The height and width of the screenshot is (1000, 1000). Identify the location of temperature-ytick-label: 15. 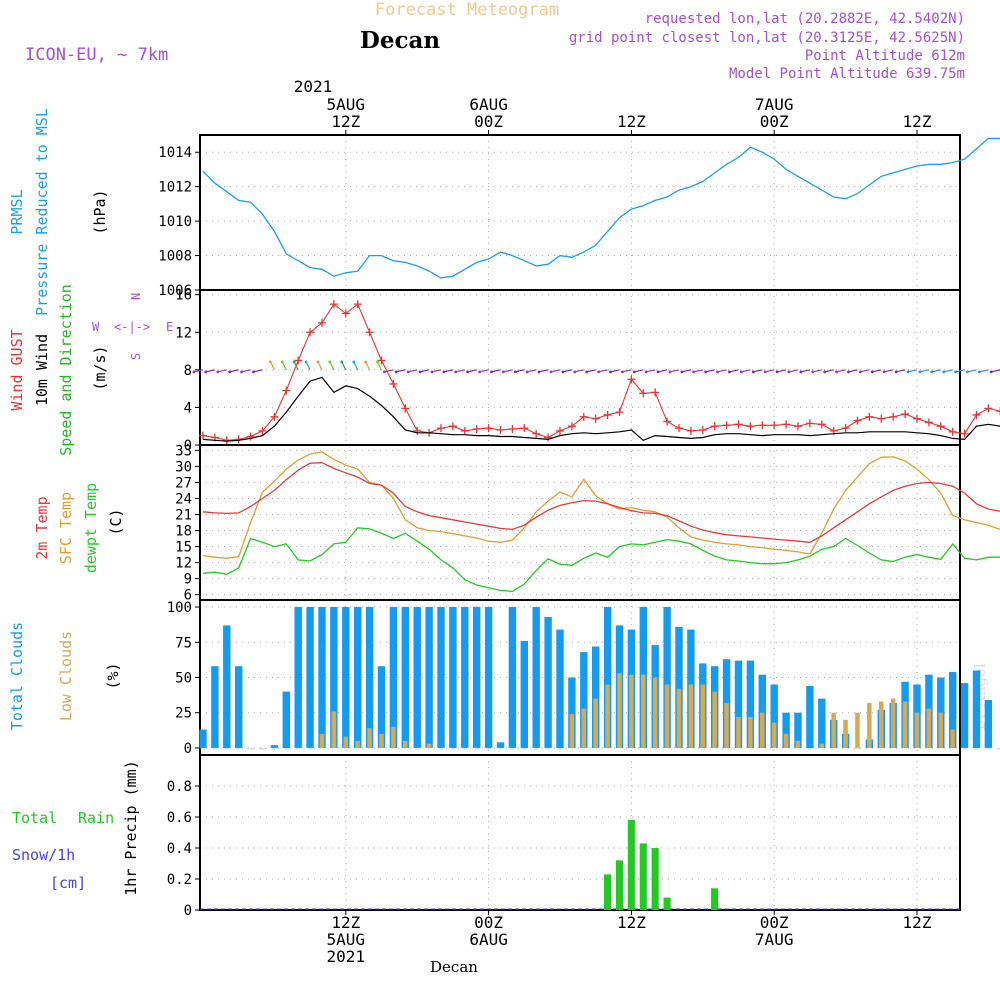
(183, 548).